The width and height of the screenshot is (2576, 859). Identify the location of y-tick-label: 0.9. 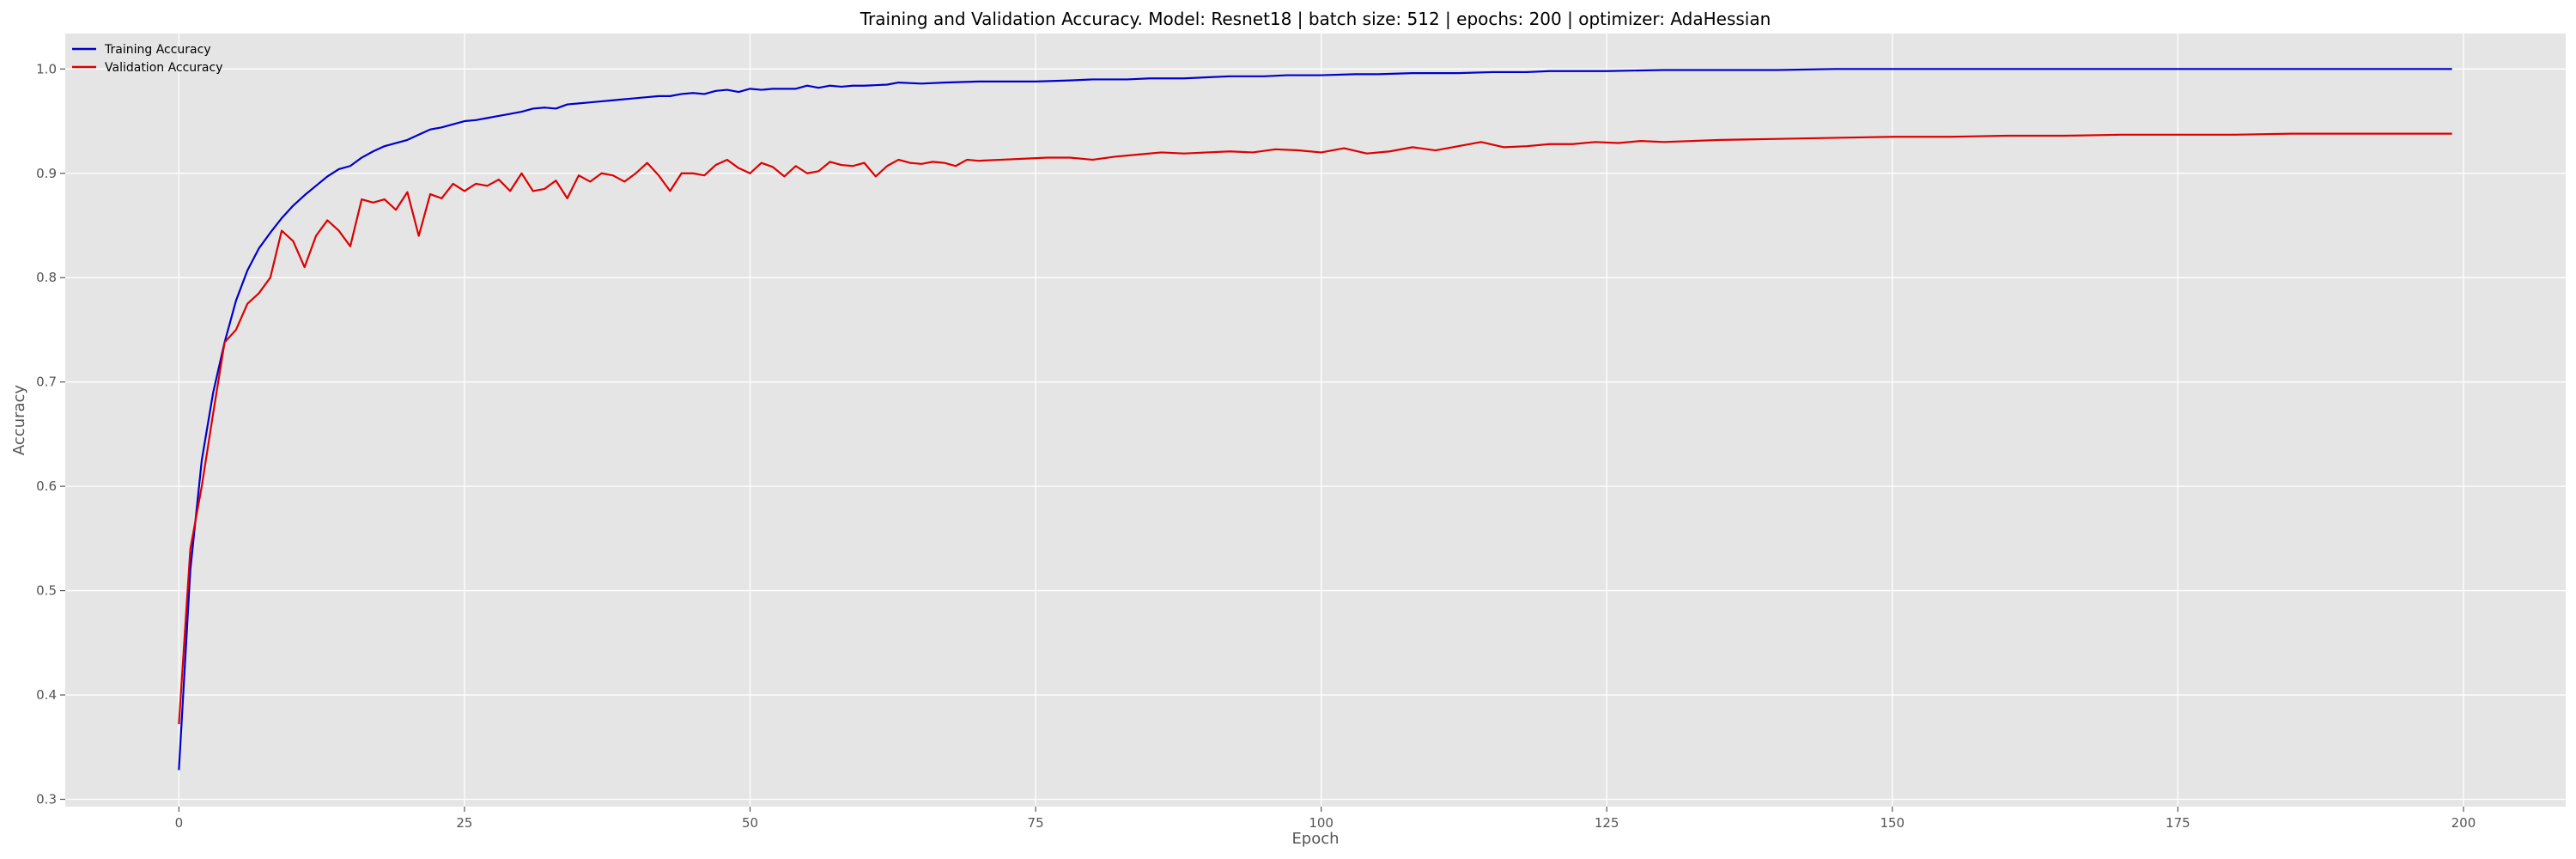
(46, 174).